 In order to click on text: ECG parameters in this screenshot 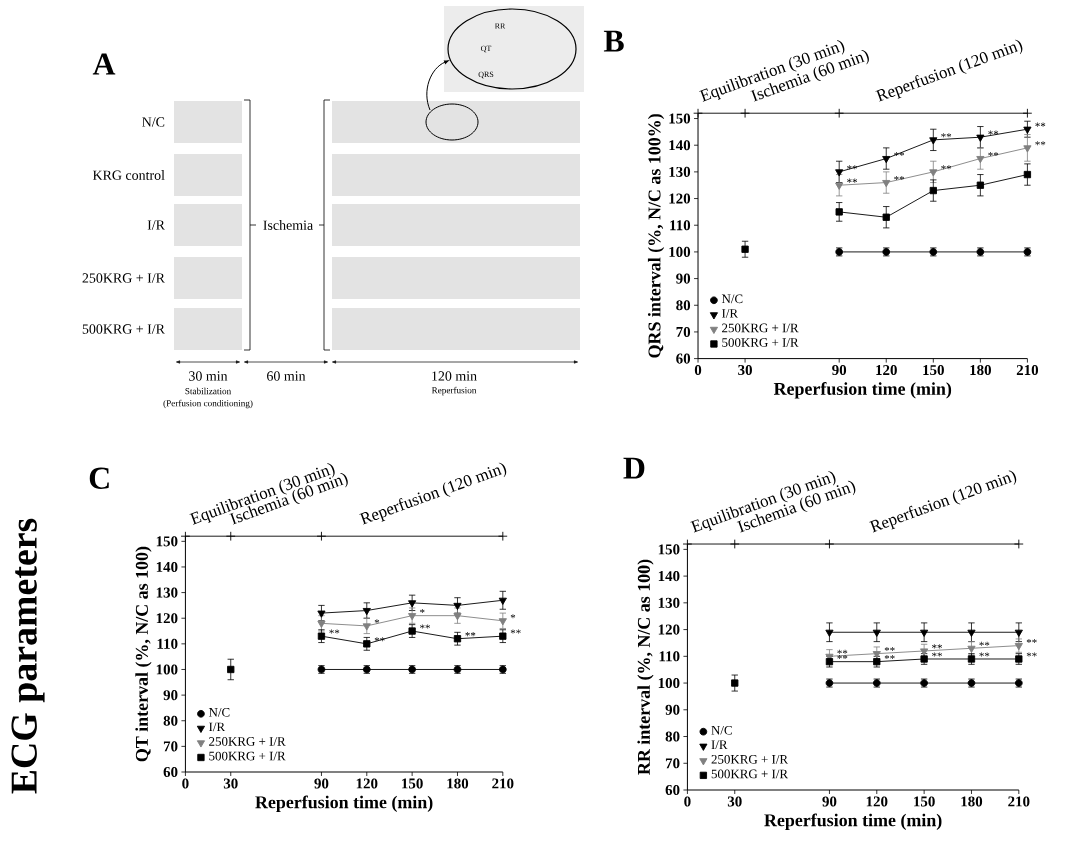, I will do `click(28, 656)`.